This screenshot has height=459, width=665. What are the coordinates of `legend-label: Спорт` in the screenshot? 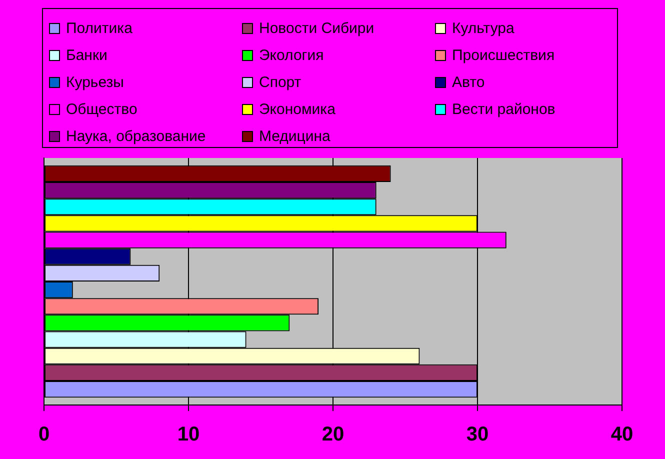 It's located at (280, 82).